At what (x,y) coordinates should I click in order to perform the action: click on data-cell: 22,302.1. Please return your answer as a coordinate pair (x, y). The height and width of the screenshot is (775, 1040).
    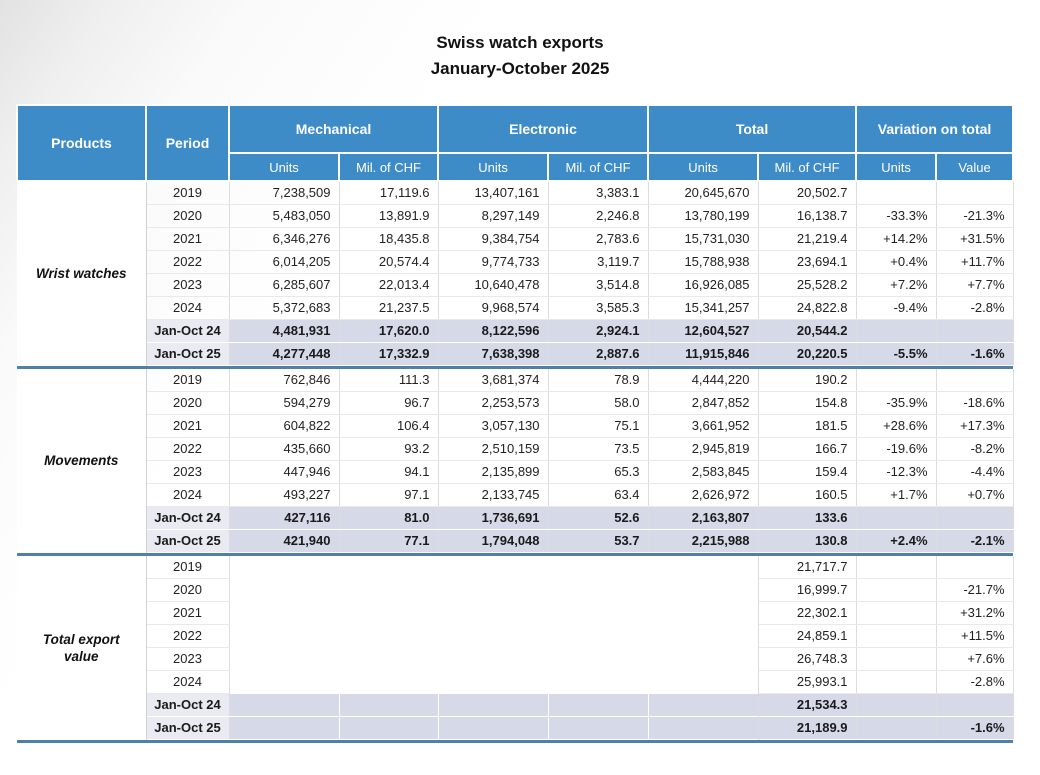
    Looking at the image, I should click on (807, 613).